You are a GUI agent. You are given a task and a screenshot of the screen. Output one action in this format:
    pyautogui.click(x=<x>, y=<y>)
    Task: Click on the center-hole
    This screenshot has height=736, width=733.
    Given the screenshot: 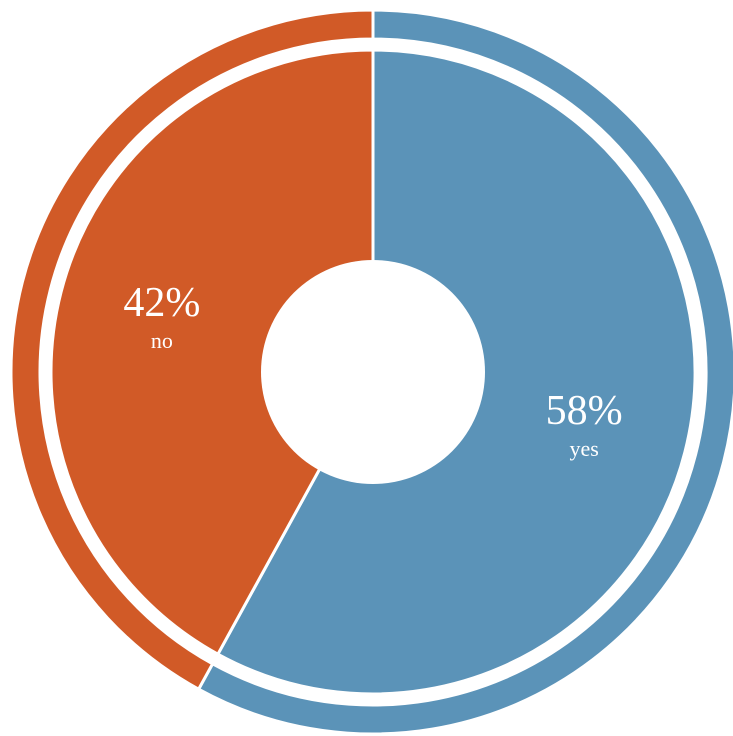 What is the action you would take?
    pyautogui.click(x=373, y=372)
    